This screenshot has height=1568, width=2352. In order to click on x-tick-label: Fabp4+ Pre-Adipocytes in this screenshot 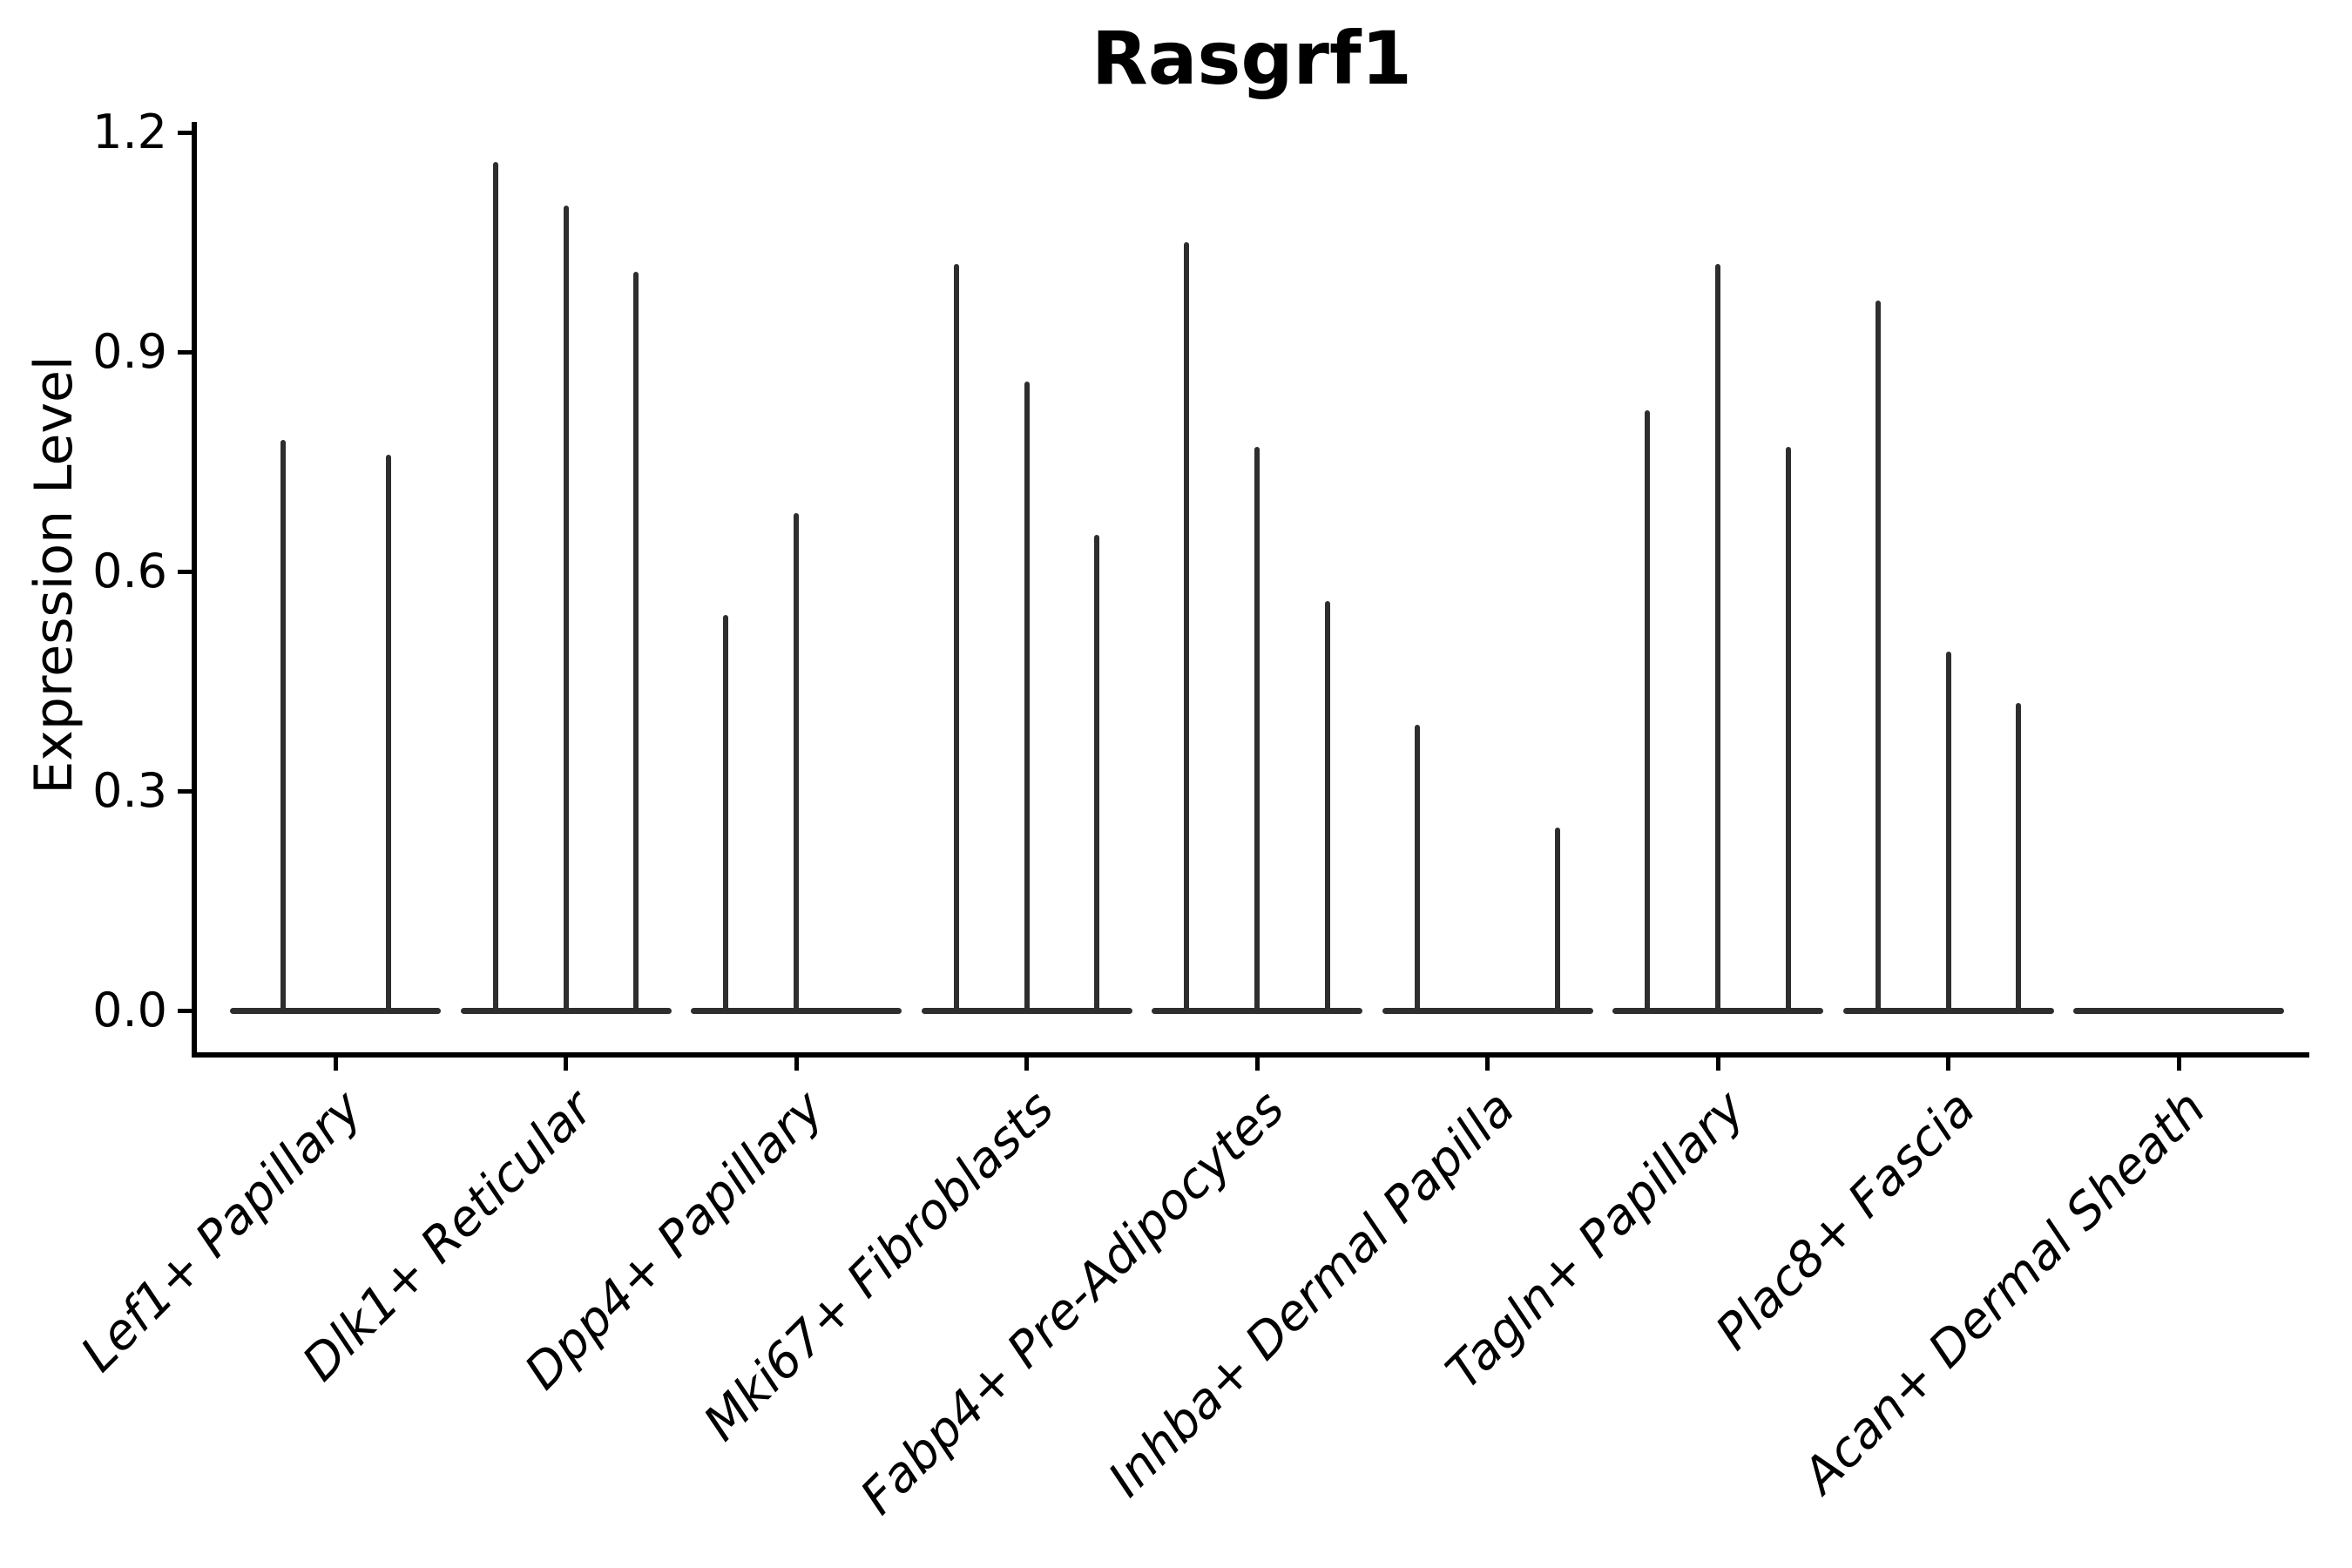, I will do `click(1072, 1302)`.